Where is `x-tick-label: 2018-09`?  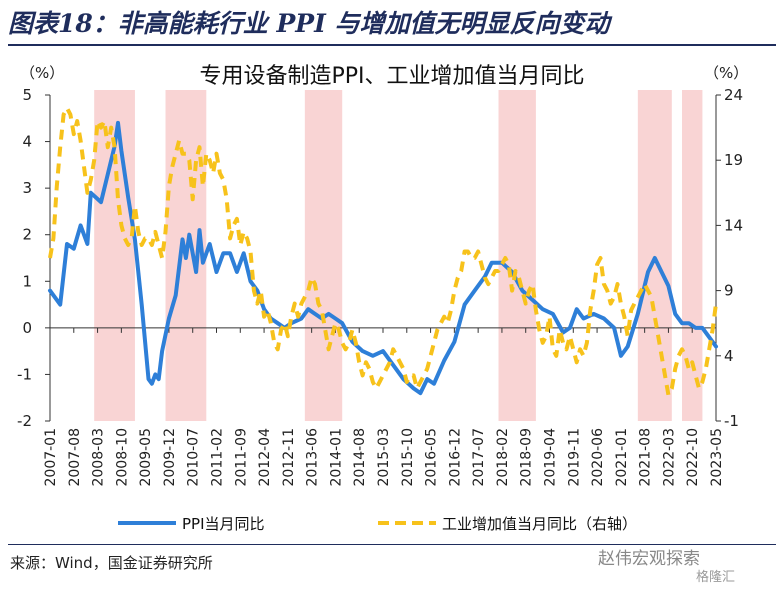
x-tick-label: 2018-09 is located at coordinates (527, 457).